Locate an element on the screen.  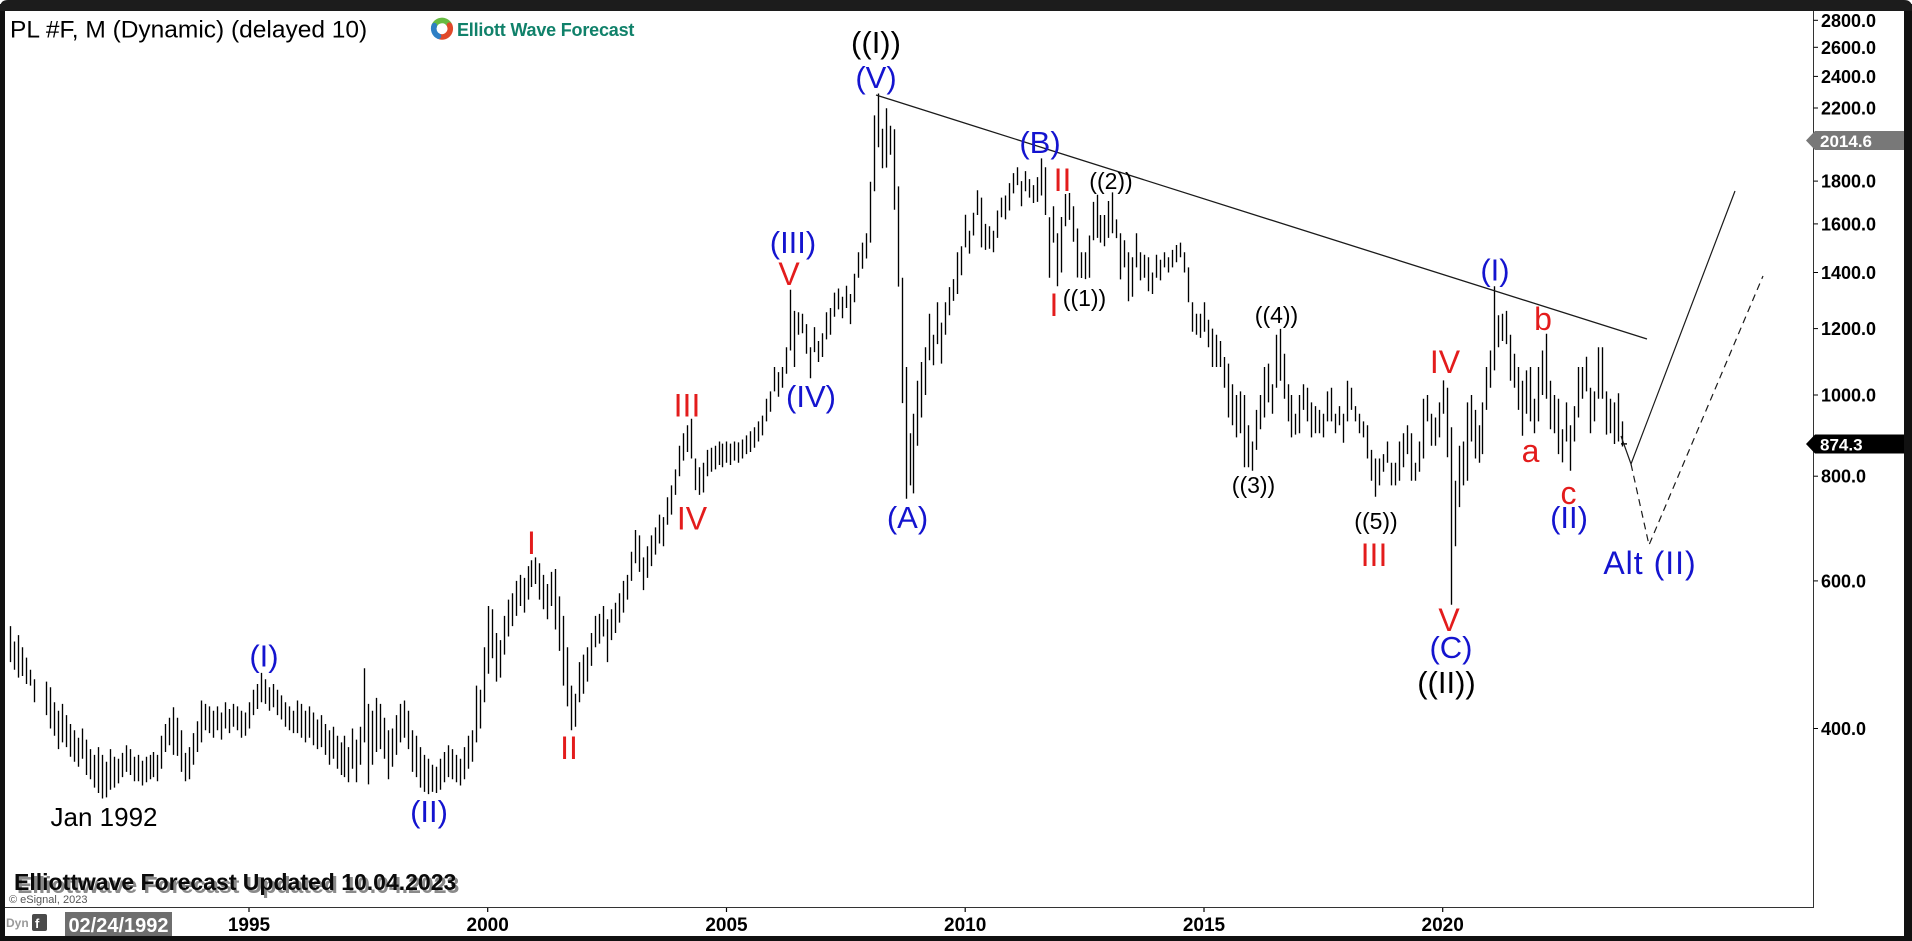
svg-text: (C) is located at coordinates (1450, 647).